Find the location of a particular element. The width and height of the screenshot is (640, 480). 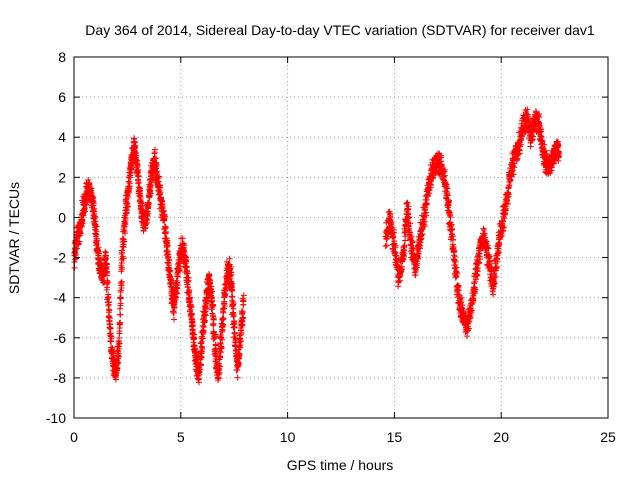

y-tick-label: -8 is located at coordinates (60, 378).